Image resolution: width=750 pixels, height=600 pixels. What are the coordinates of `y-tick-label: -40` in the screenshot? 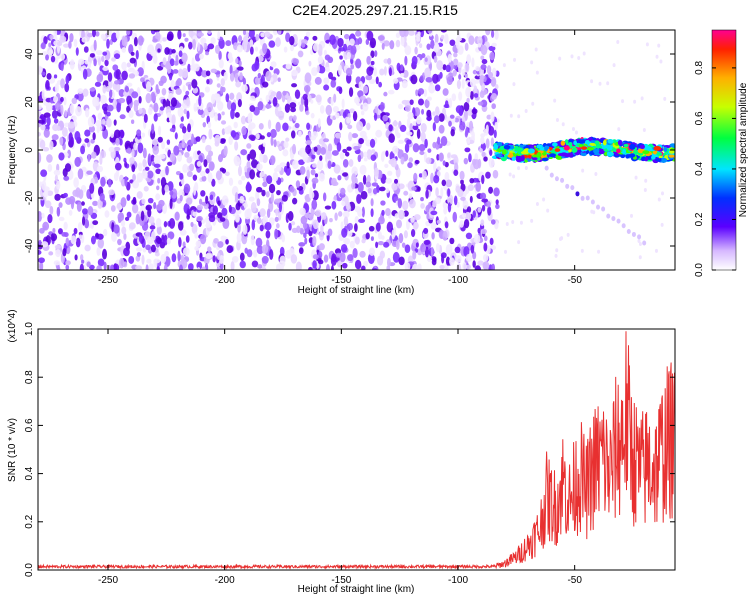 It's located at (29, 245).